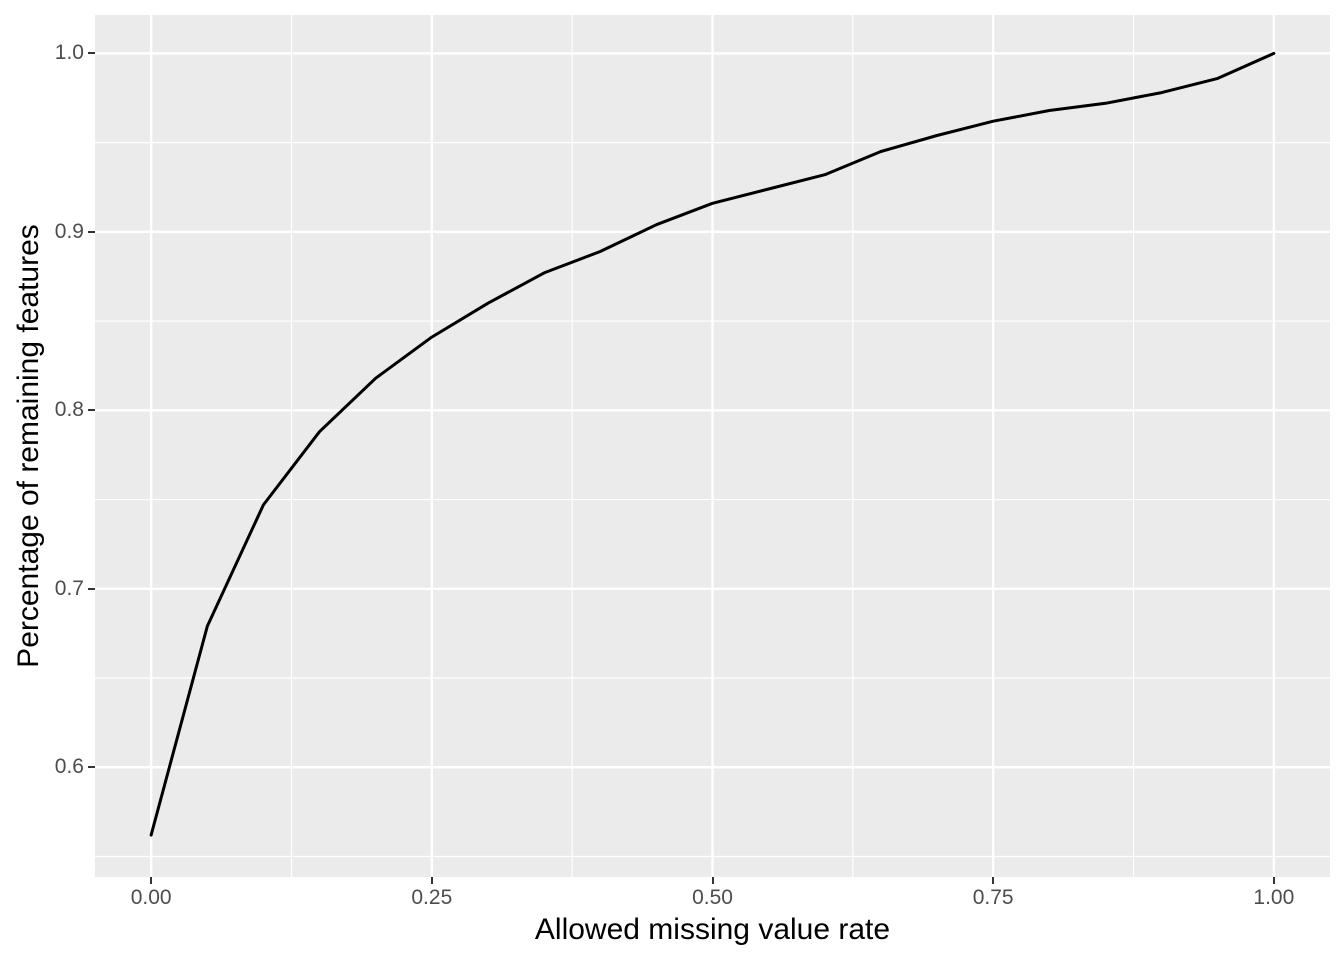 The image size is (1344, 960). Describe the element at coordinates (28, 446) in the screenshot. I see `y-axis-title: Percentage of remaining features` at that location.